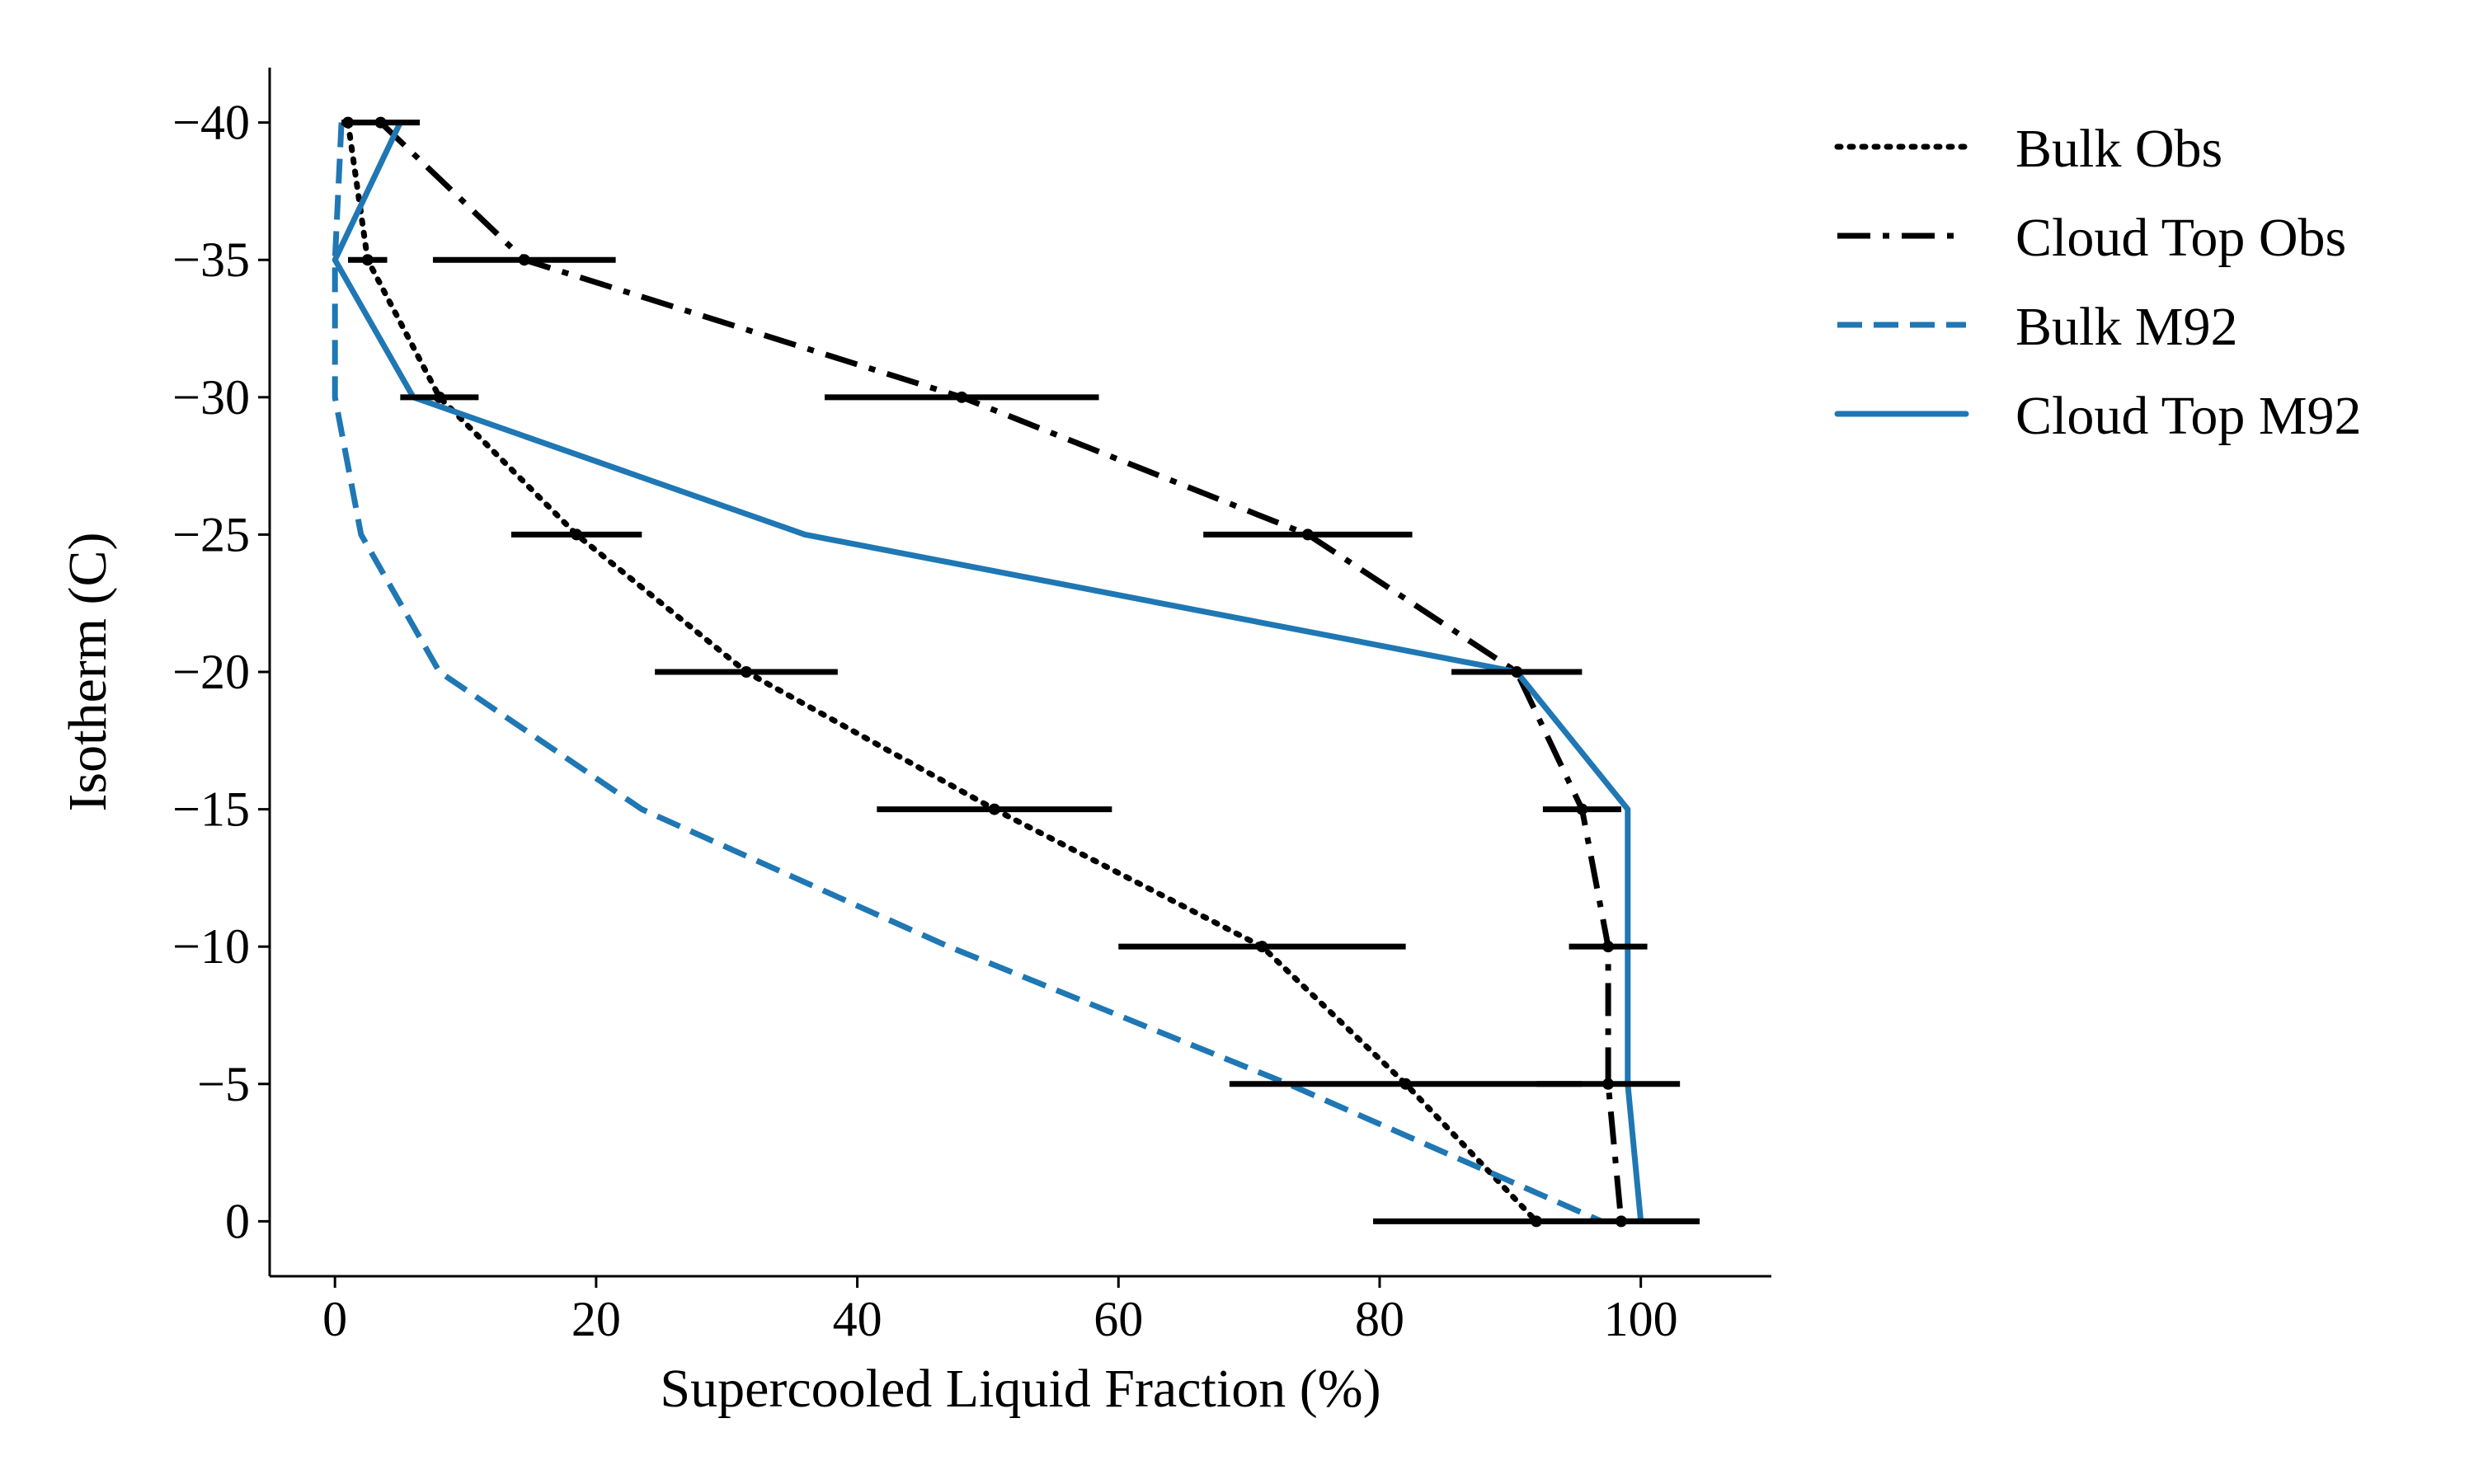 The width and height of the screenshot is (2474, 1484). What do you see at coordinates (1020, 1389) in the screenshot?
I see `x-axis-label: Supercooled Liquid Fraction (%)` at bounding box center [1020, 1389].